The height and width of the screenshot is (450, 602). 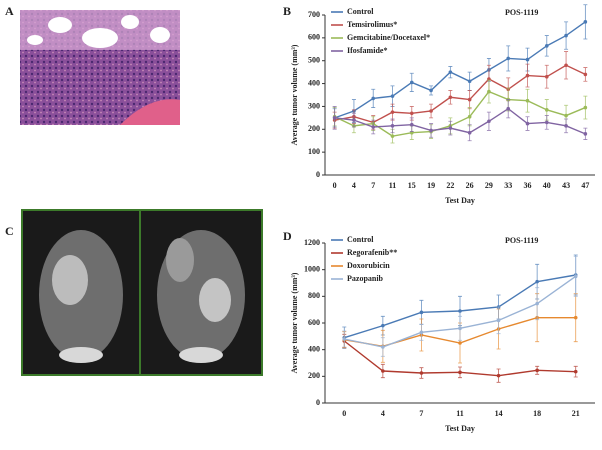 What do you see at coordinates (367, 50) in the screenshot?
I see `legend-label: Ifosfamide*` at bounding box center [367, 50].